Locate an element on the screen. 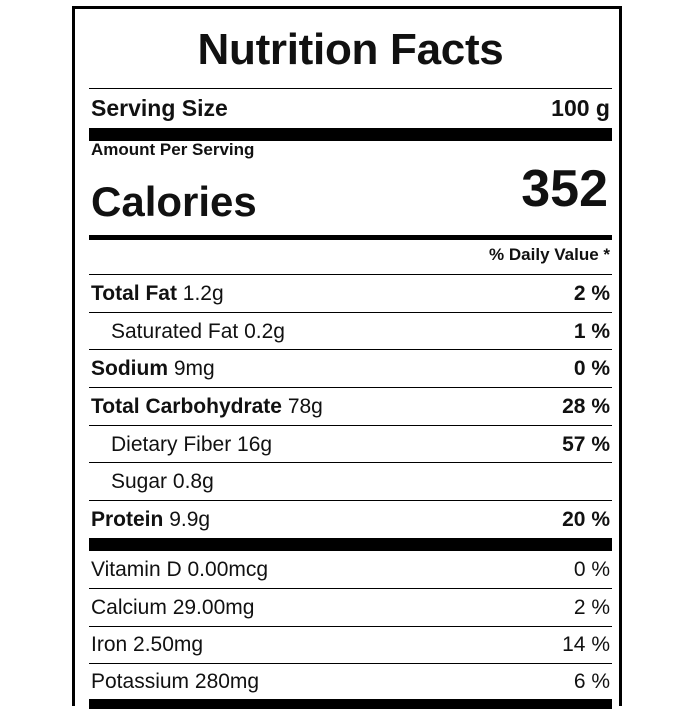  nutrient-row-protein: Protein 9.9g 20 % is located at coordinates (350, 520).